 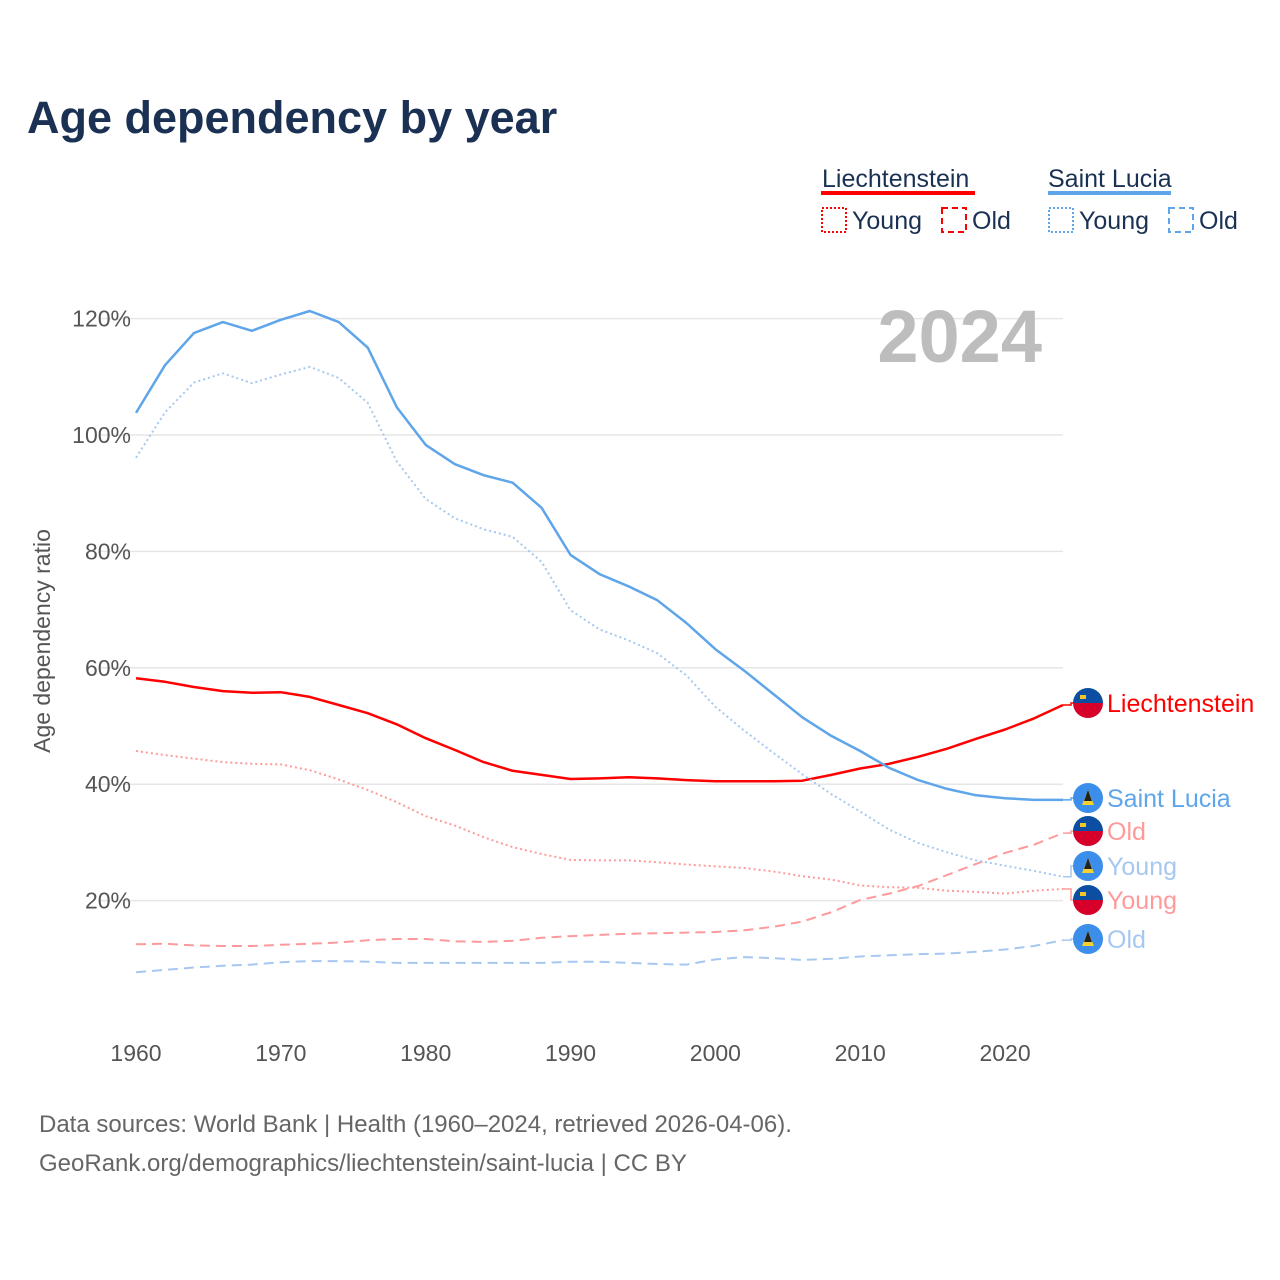 What do you see at coordinates (959, 336) in the screenshot?
I see `current-year-label: 2024` at bounding box center [959, 336].